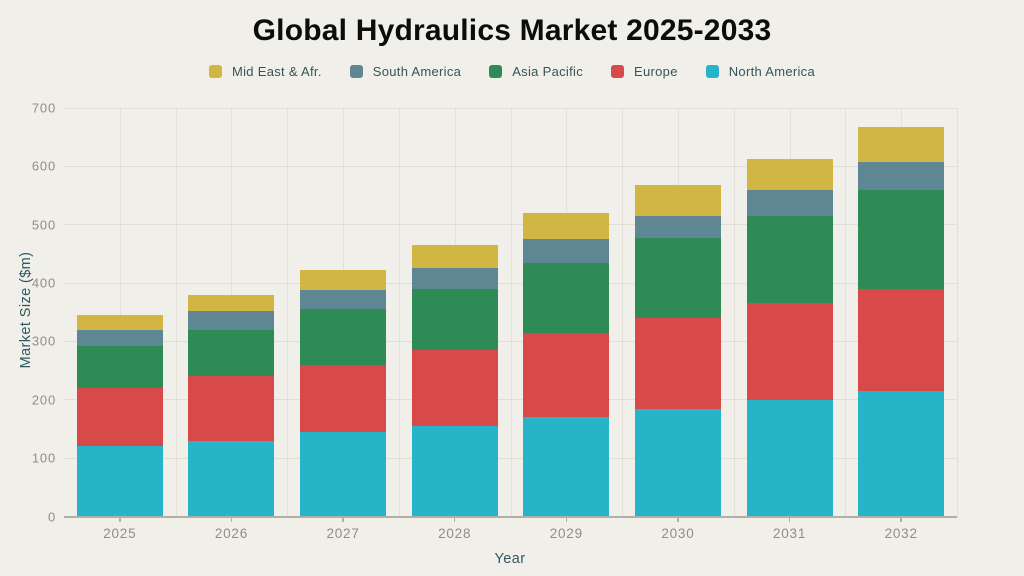 This screenshot has width=1024, height=576. I want to click on x-tick-label: 2029, so click(566, 533).